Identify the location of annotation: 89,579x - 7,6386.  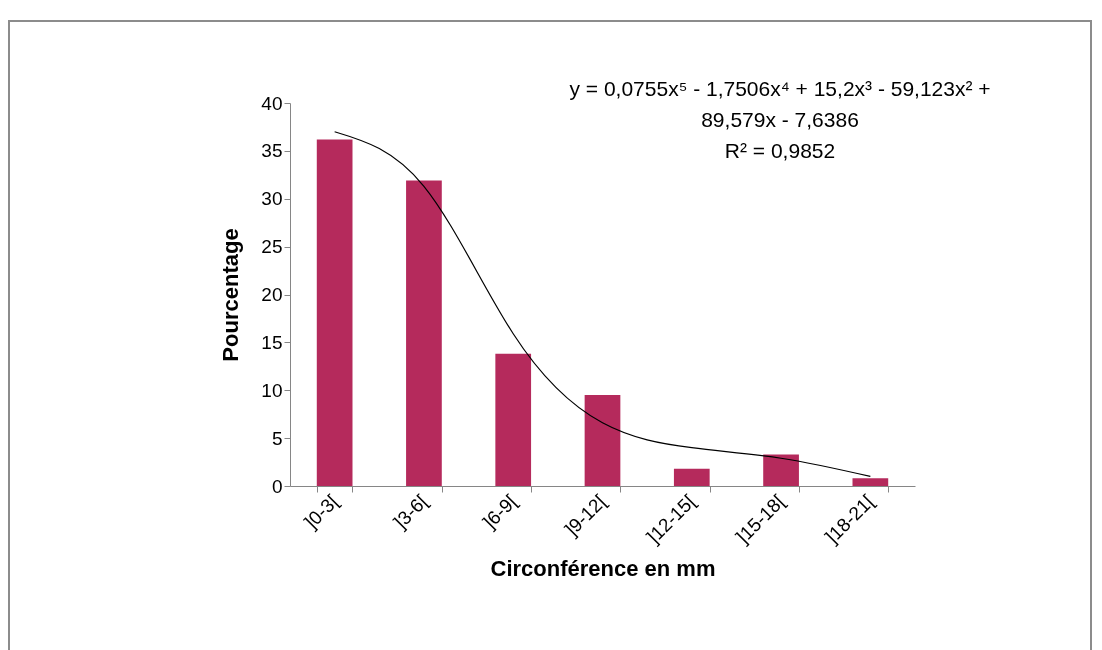
(780, 119).